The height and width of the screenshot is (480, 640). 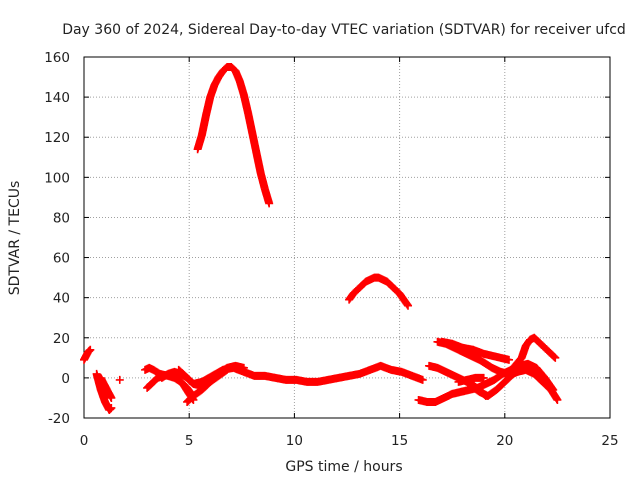 I want to click on x-tick-label: 25, so click(x=609, y=441).